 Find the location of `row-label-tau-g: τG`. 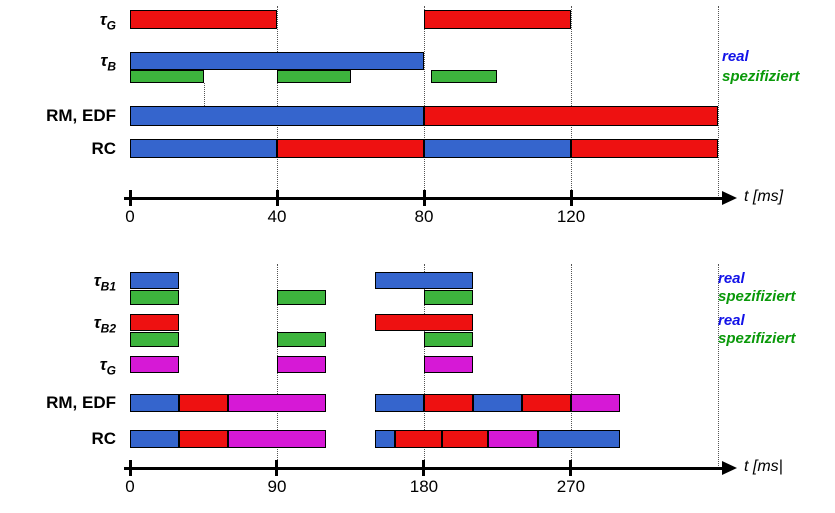

row-label-tau-g: τG is located at coordinates (58, 22).